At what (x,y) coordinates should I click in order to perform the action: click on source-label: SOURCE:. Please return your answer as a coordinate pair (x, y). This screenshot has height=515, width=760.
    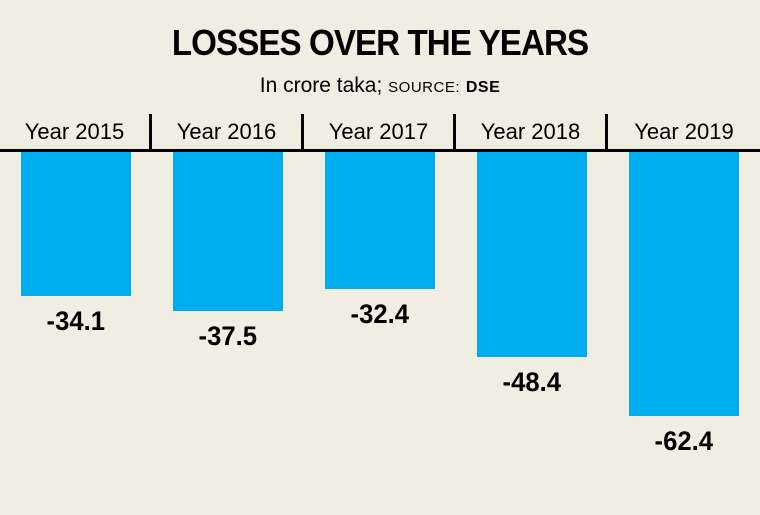
    Looking at the image, I should click on (424, 87).